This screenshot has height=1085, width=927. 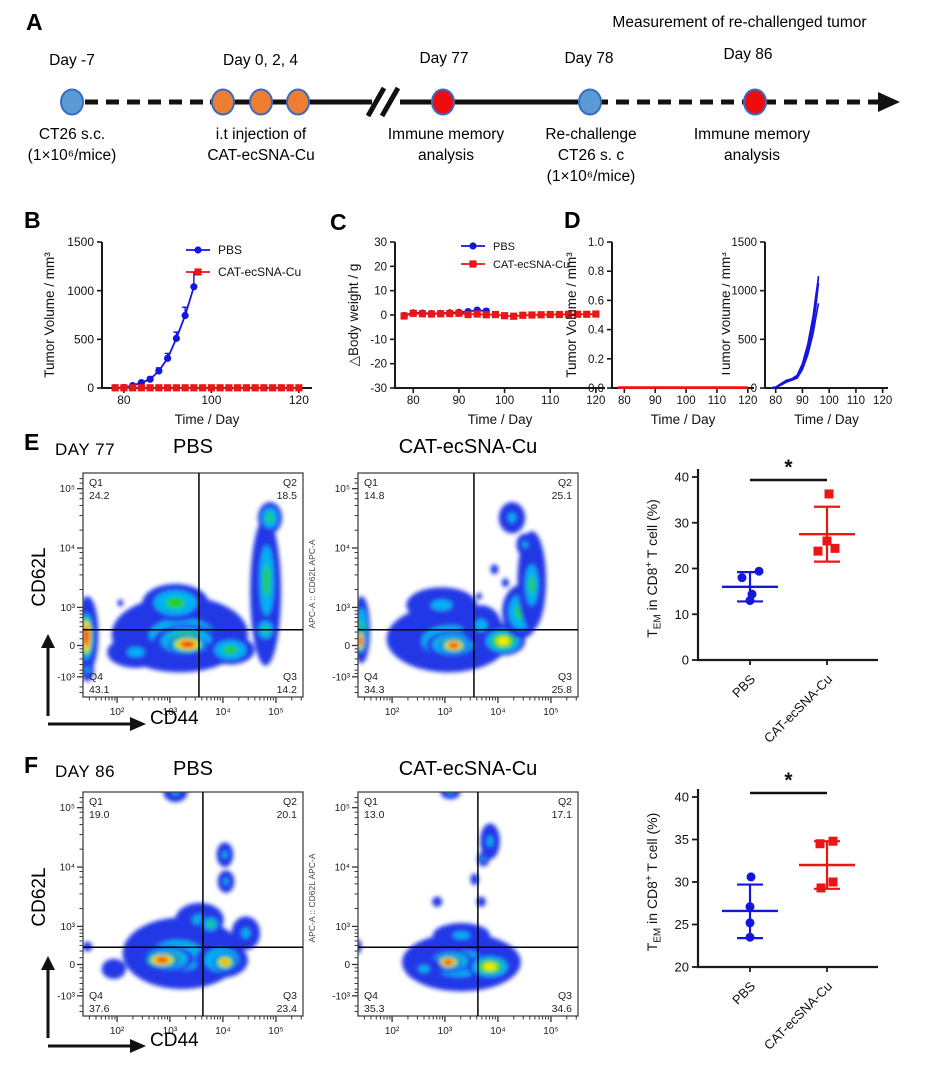 I want to click on up-arrow-icon, so click(x=48, y=963).